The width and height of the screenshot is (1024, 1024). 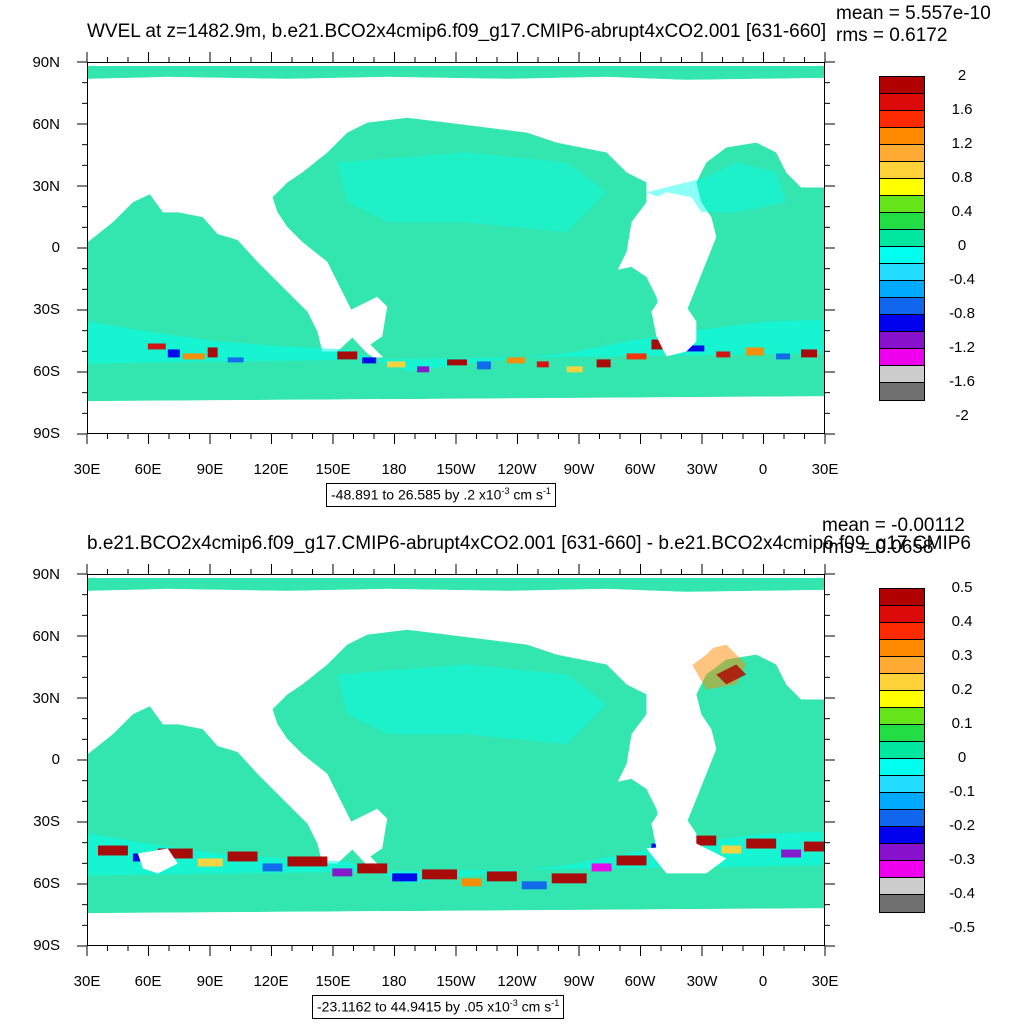 I want to click on lat-label: 90N, so click(x=46, y=62).